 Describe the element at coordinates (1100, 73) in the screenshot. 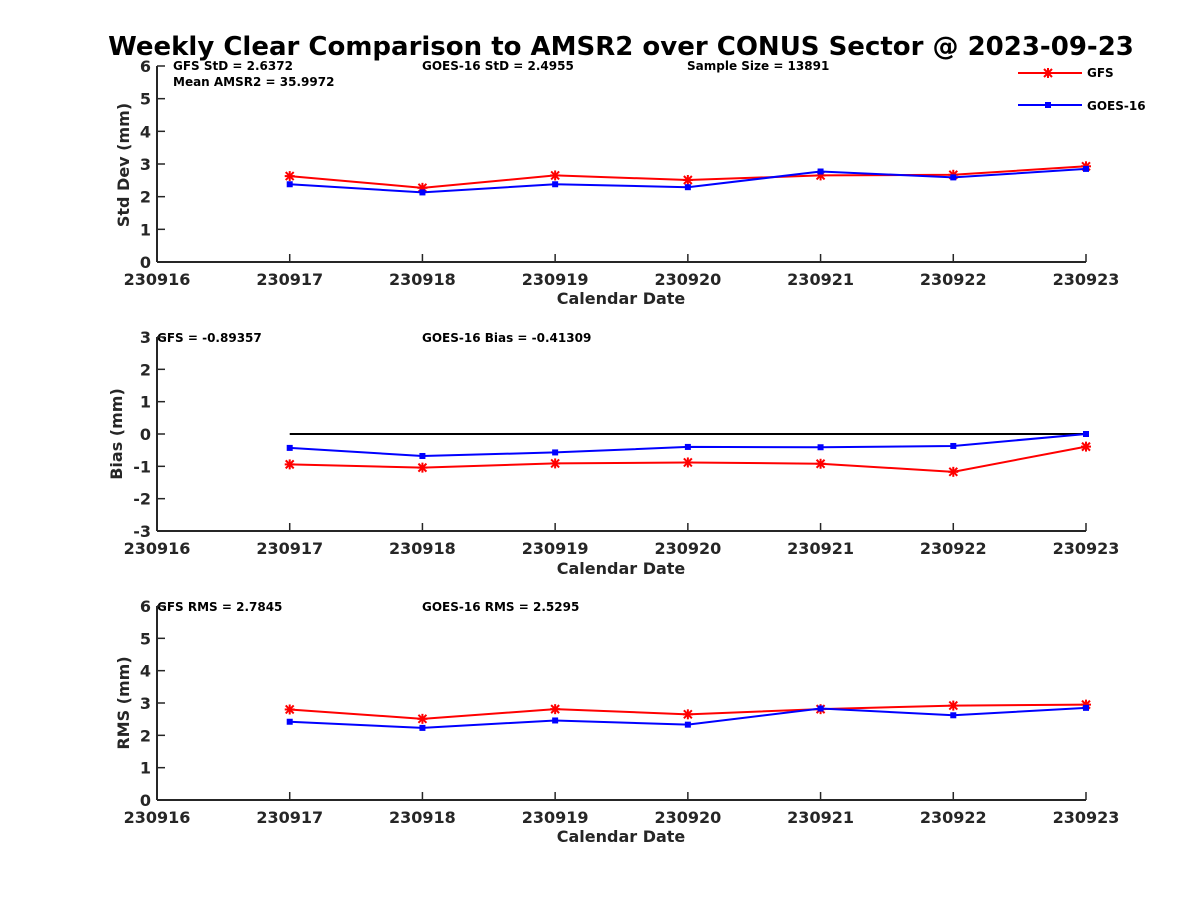

I see `legend-gfs-label: GFS` at that location.